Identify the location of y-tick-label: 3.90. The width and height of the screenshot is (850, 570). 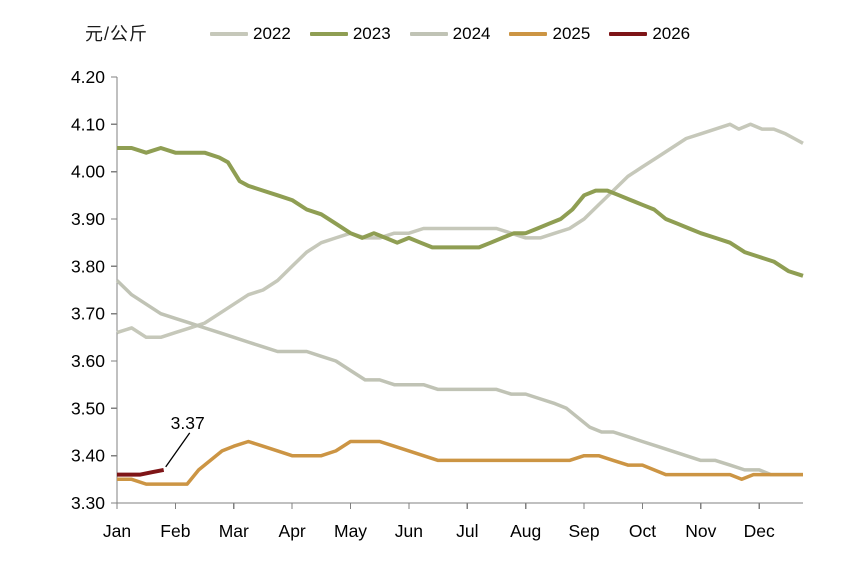
(88, 219).